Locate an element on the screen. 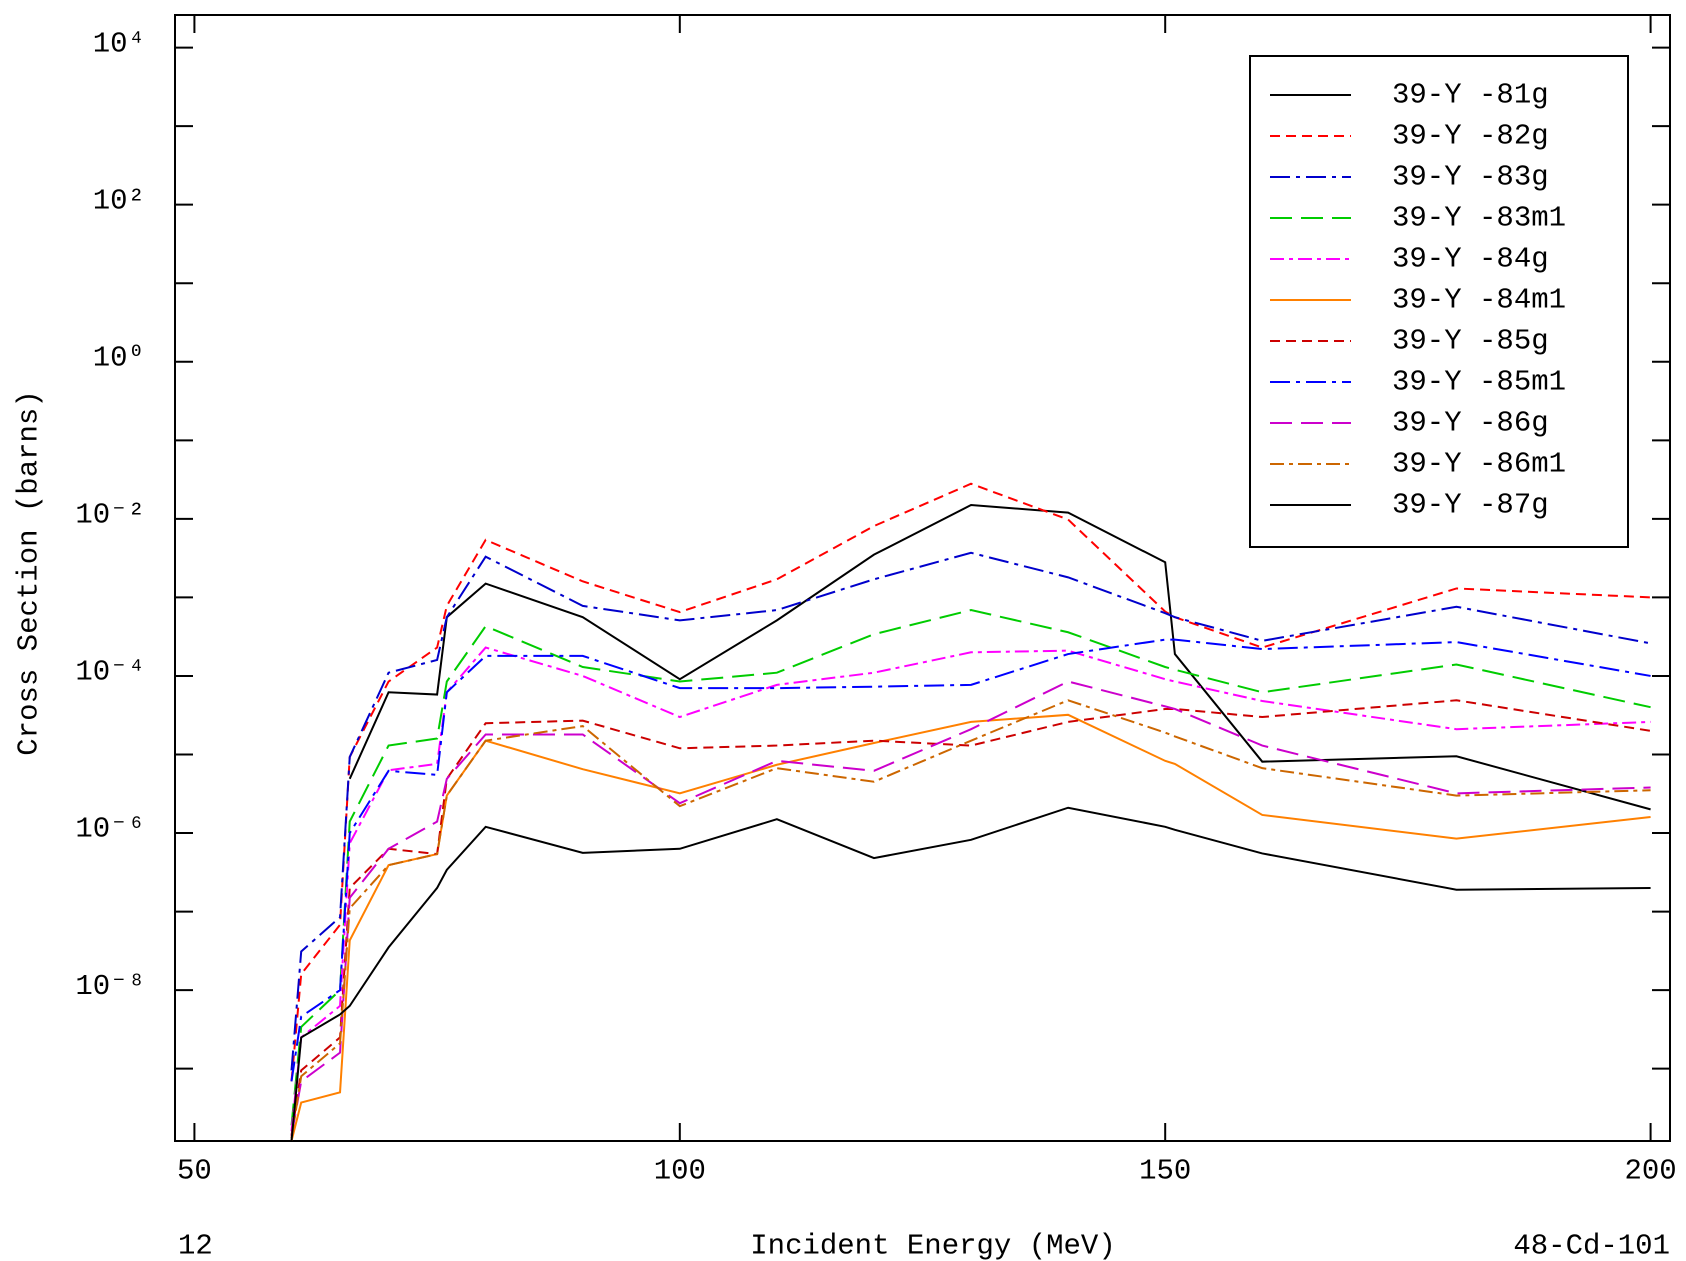  legend-label: 39-Y -84g is located at coordinates (1470, 259).